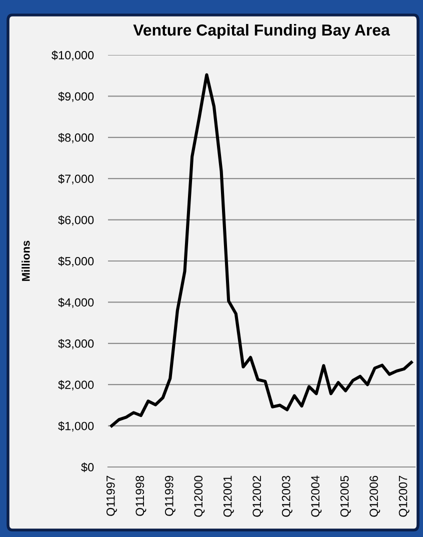 The width and height of the screenshot is (423, 537). Describe the element at coordinates (26, 260) in the screenshot. I see `y-axis-title: Millions` at that location.